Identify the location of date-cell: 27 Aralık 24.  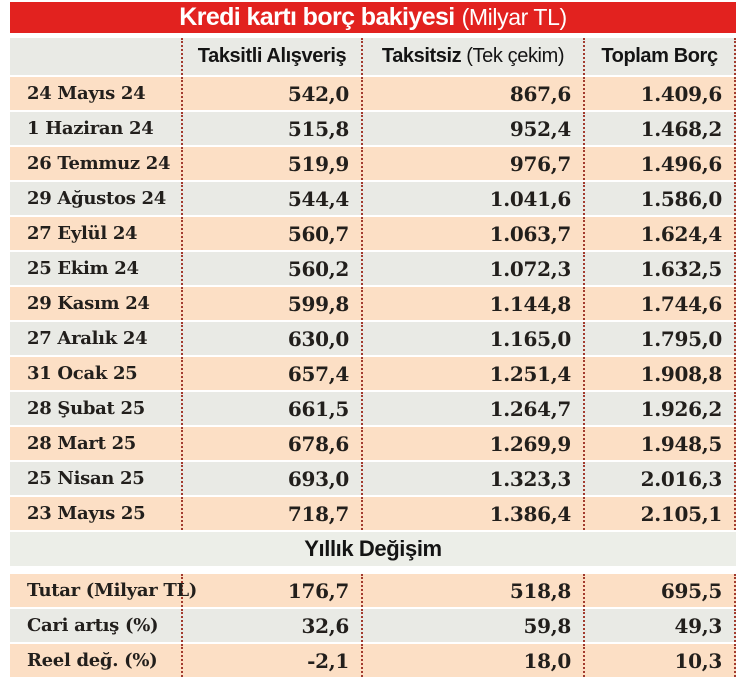
(96, 338).